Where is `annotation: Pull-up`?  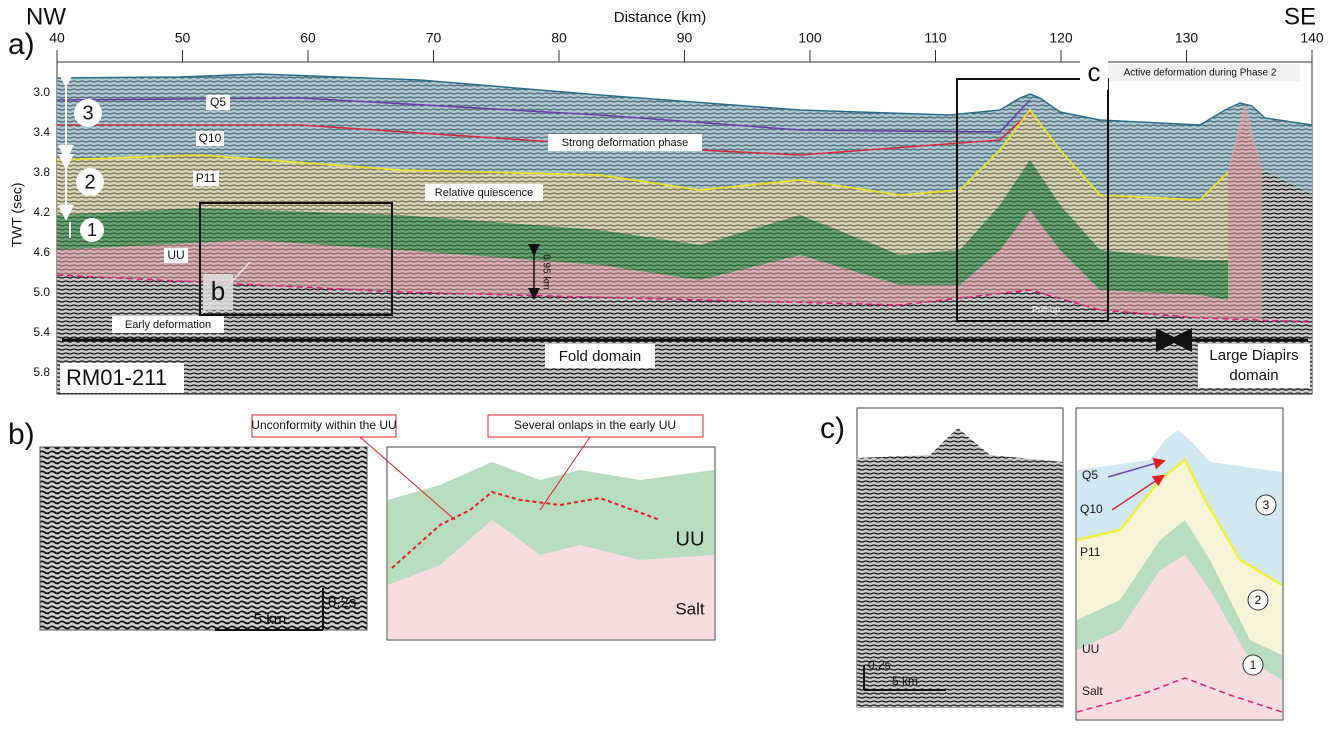 annotation: Pull-up is located at coordinates (1046, 309).